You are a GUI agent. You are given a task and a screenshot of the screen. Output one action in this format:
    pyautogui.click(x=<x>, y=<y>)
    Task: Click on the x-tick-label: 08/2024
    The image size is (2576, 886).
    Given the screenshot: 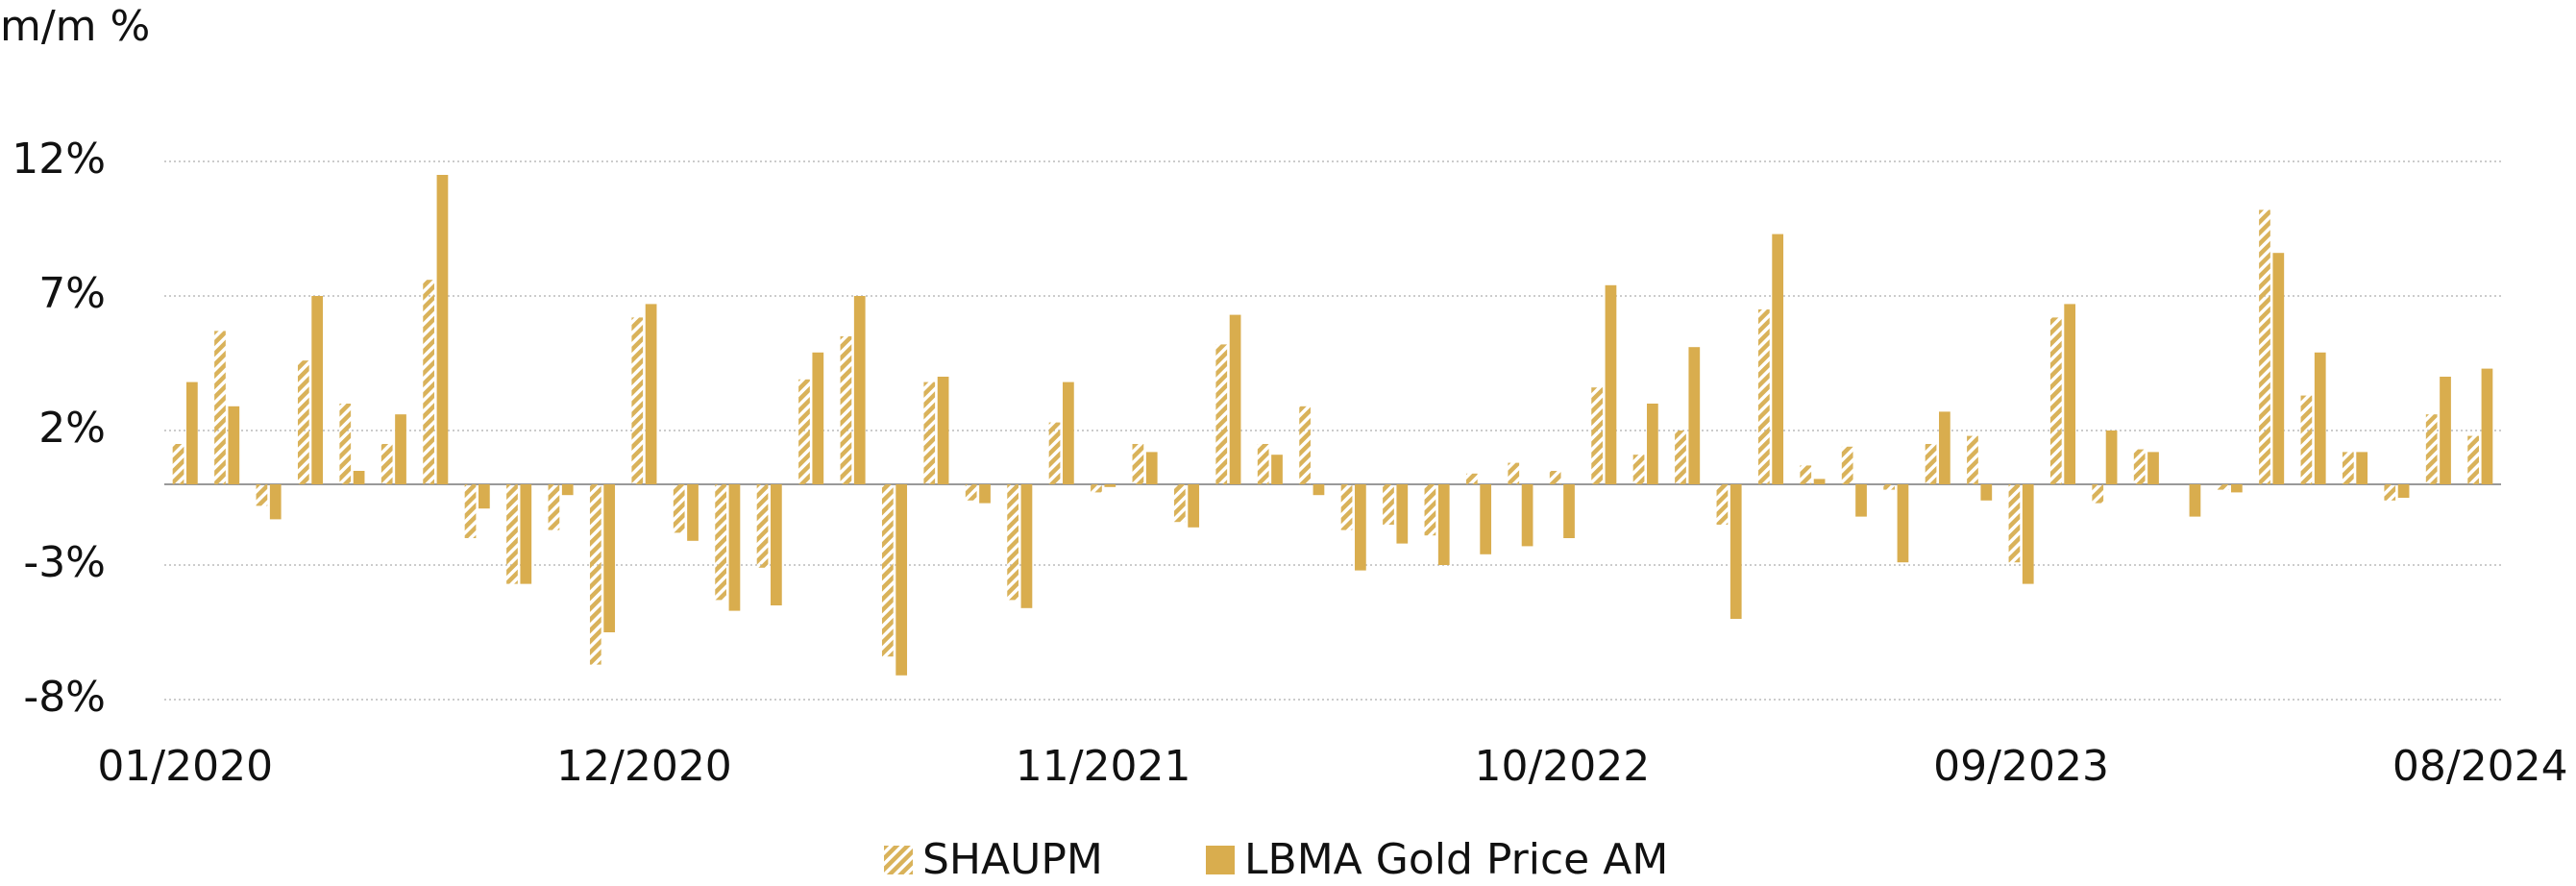 What is the action you would take?
    pyautogui.click(x=2480, y=766)
    